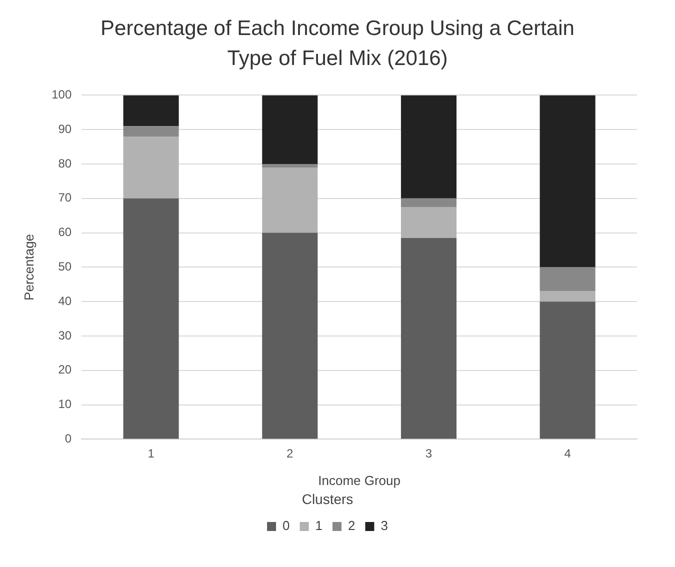 This screenshot has height=567, width=675. I want to click on chart-title: Percentage of Each Income Group Using a Certain Type of Fuel Mix (2016), so click(338, 44).